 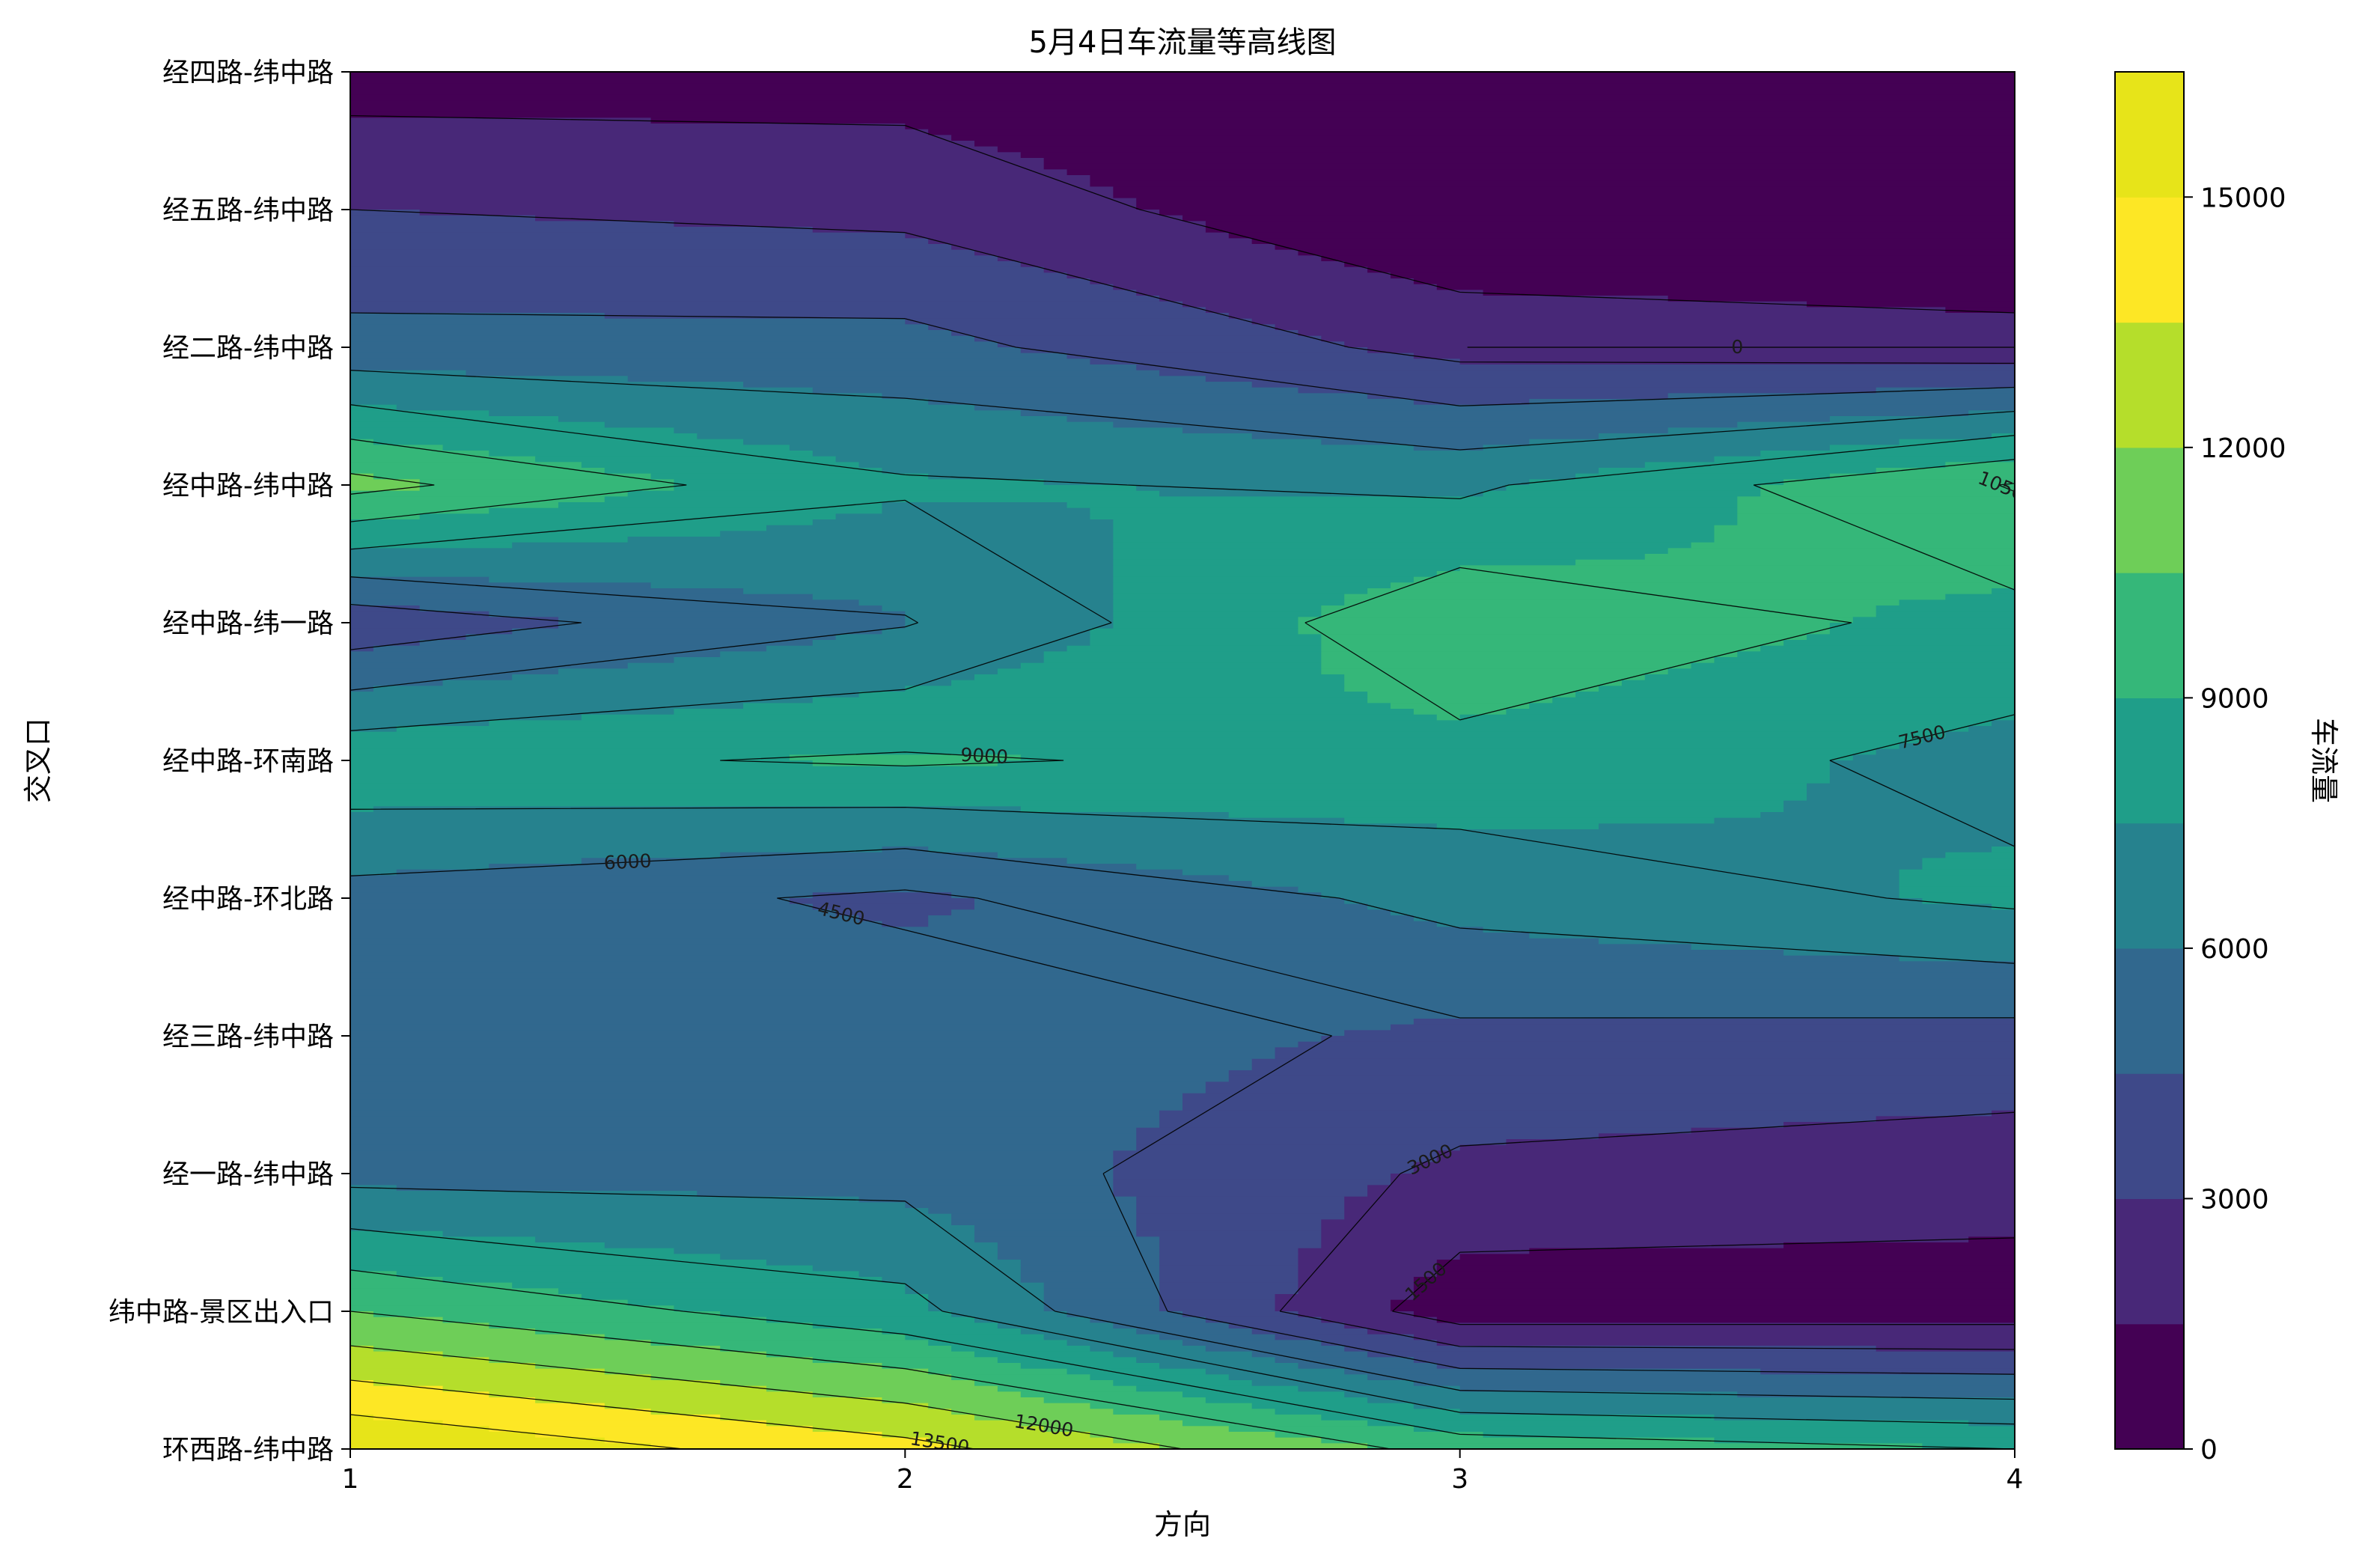 I want to click on colorbar-label: 车流量, so click(x=2323, y=760).